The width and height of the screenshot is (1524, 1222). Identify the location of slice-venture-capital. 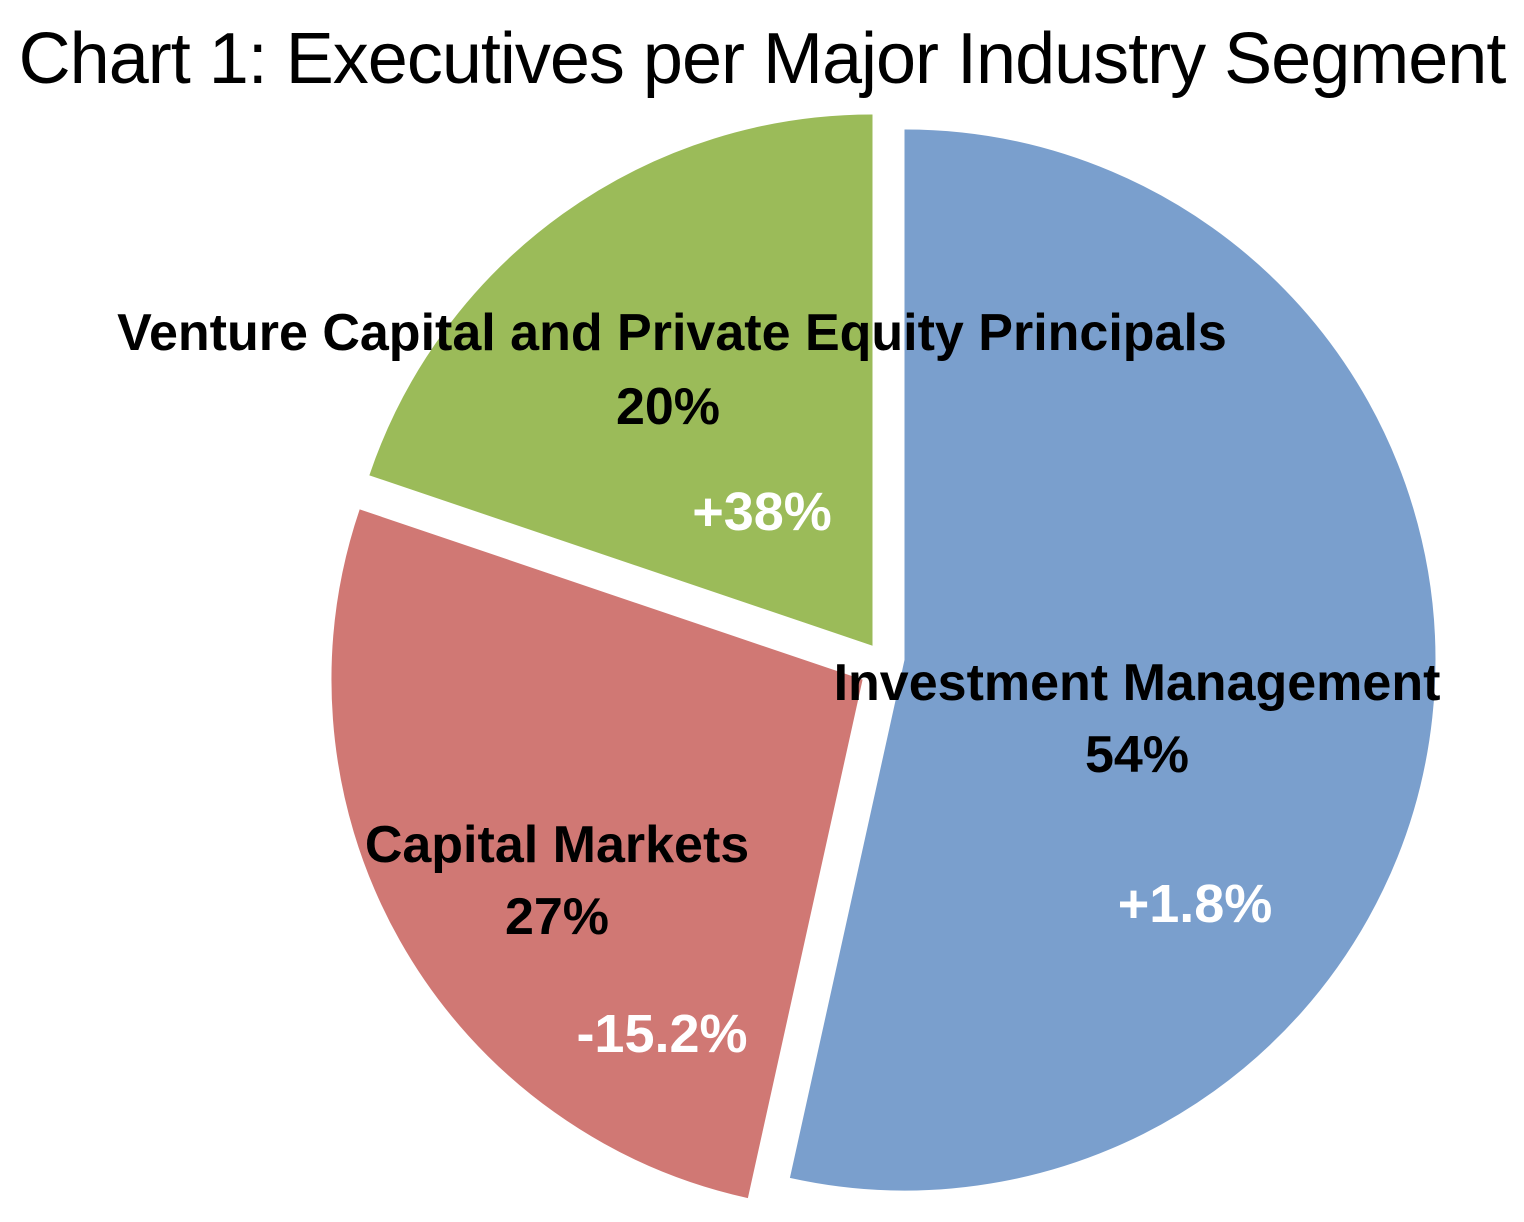
(621, 380).